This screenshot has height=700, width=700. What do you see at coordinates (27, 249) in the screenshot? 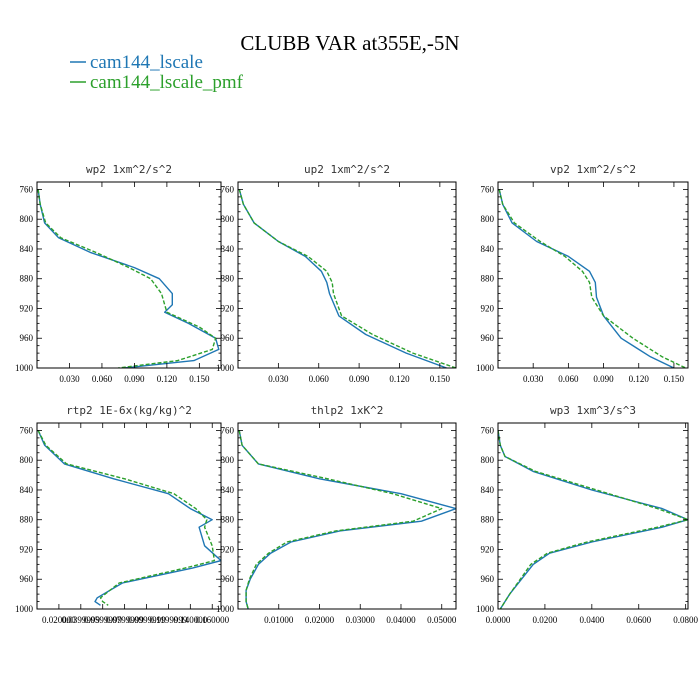
I see `ytick-label-0: 840` at bounding box center [27, 249].